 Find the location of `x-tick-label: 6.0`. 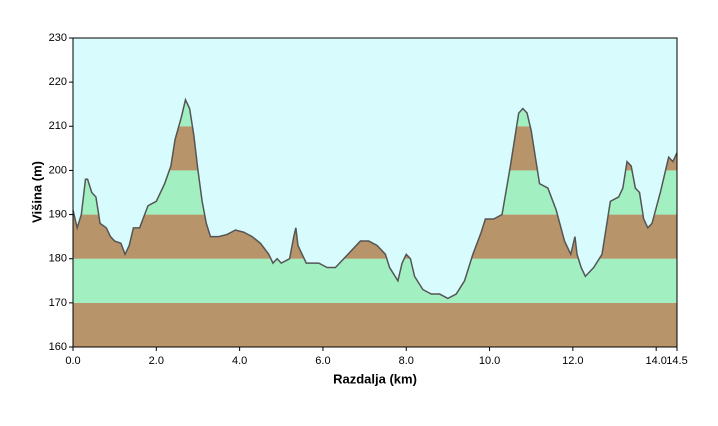

x-tick-label: 6.0 is located at coordinates (322, 361).